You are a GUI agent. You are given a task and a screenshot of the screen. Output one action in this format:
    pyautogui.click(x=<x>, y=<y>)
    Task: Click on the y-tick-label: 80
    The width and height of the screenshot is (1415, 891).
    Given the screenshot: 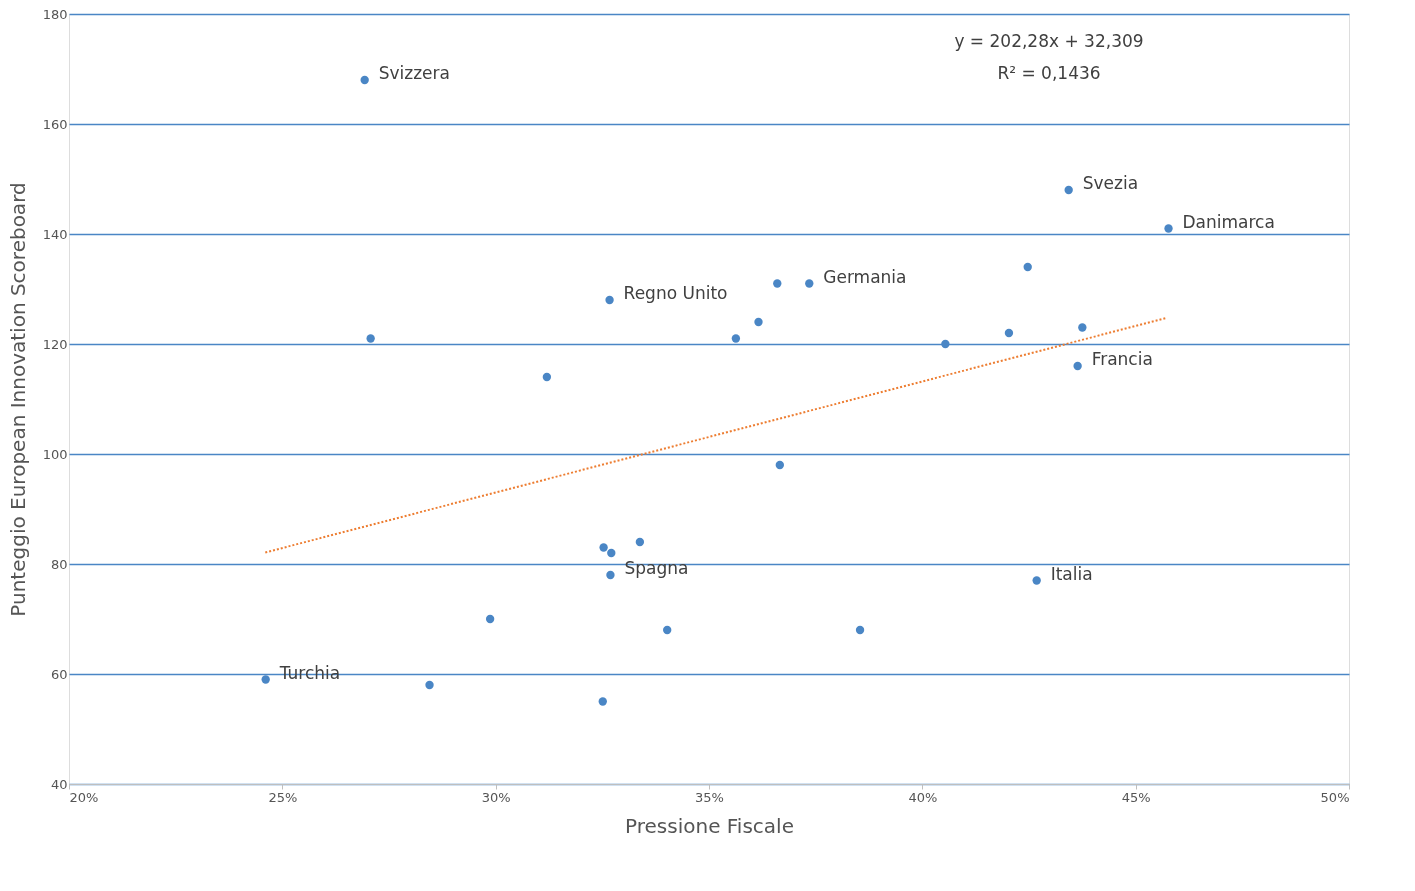 What is the action you would take?
    pyautogui.click(x=59, y=564)
    